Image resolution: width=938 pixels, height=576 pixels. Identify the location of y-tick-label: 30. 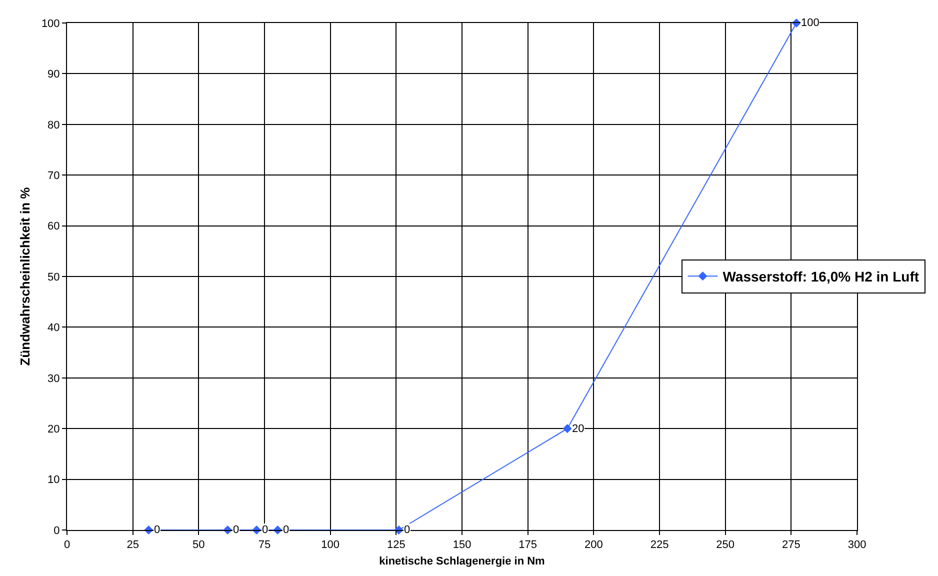
(54, 378).